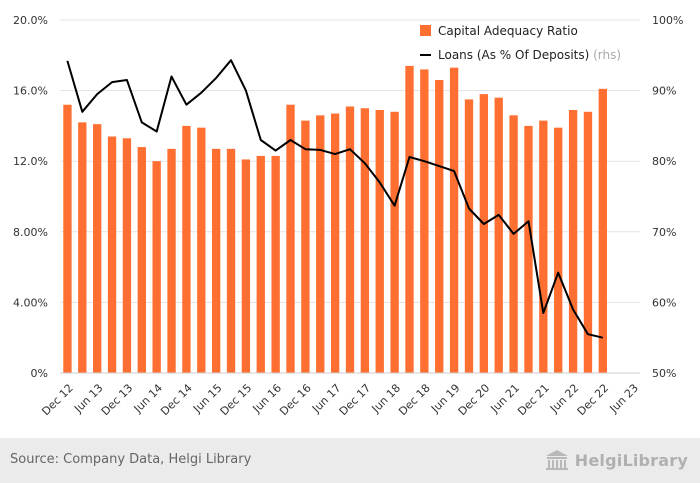 This screenshot has height=483, width=700. Describe the element at coordinates (295, 399) in the screenshot. I see `x-tick-label: Dec 16` at that location.